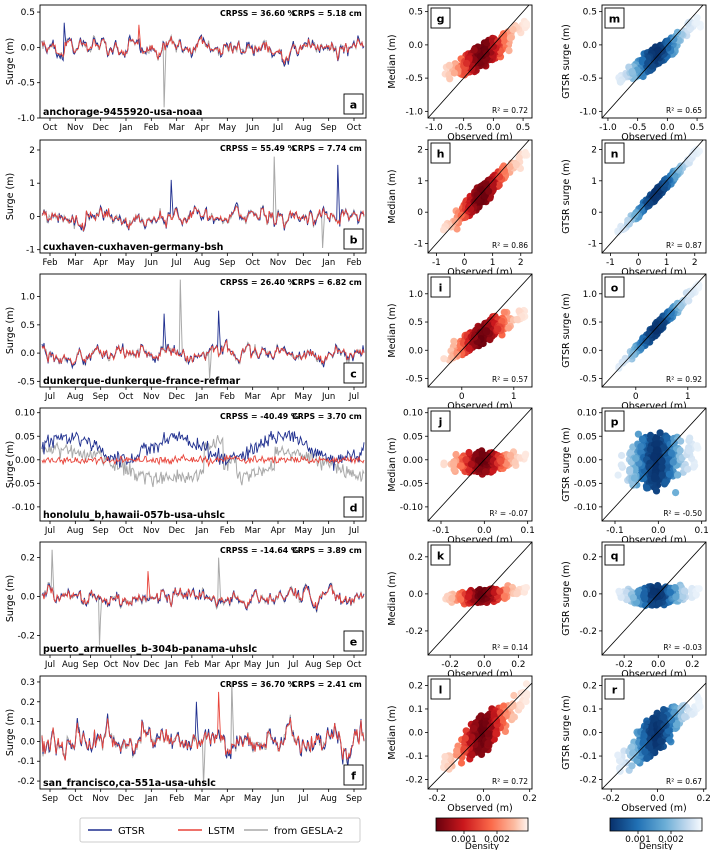 The height and width of the screenshot is (850, 716). Describe the element at coordinates (227, 397) in the screenshot. I see `ts-month-label-c: Feb` at that location.